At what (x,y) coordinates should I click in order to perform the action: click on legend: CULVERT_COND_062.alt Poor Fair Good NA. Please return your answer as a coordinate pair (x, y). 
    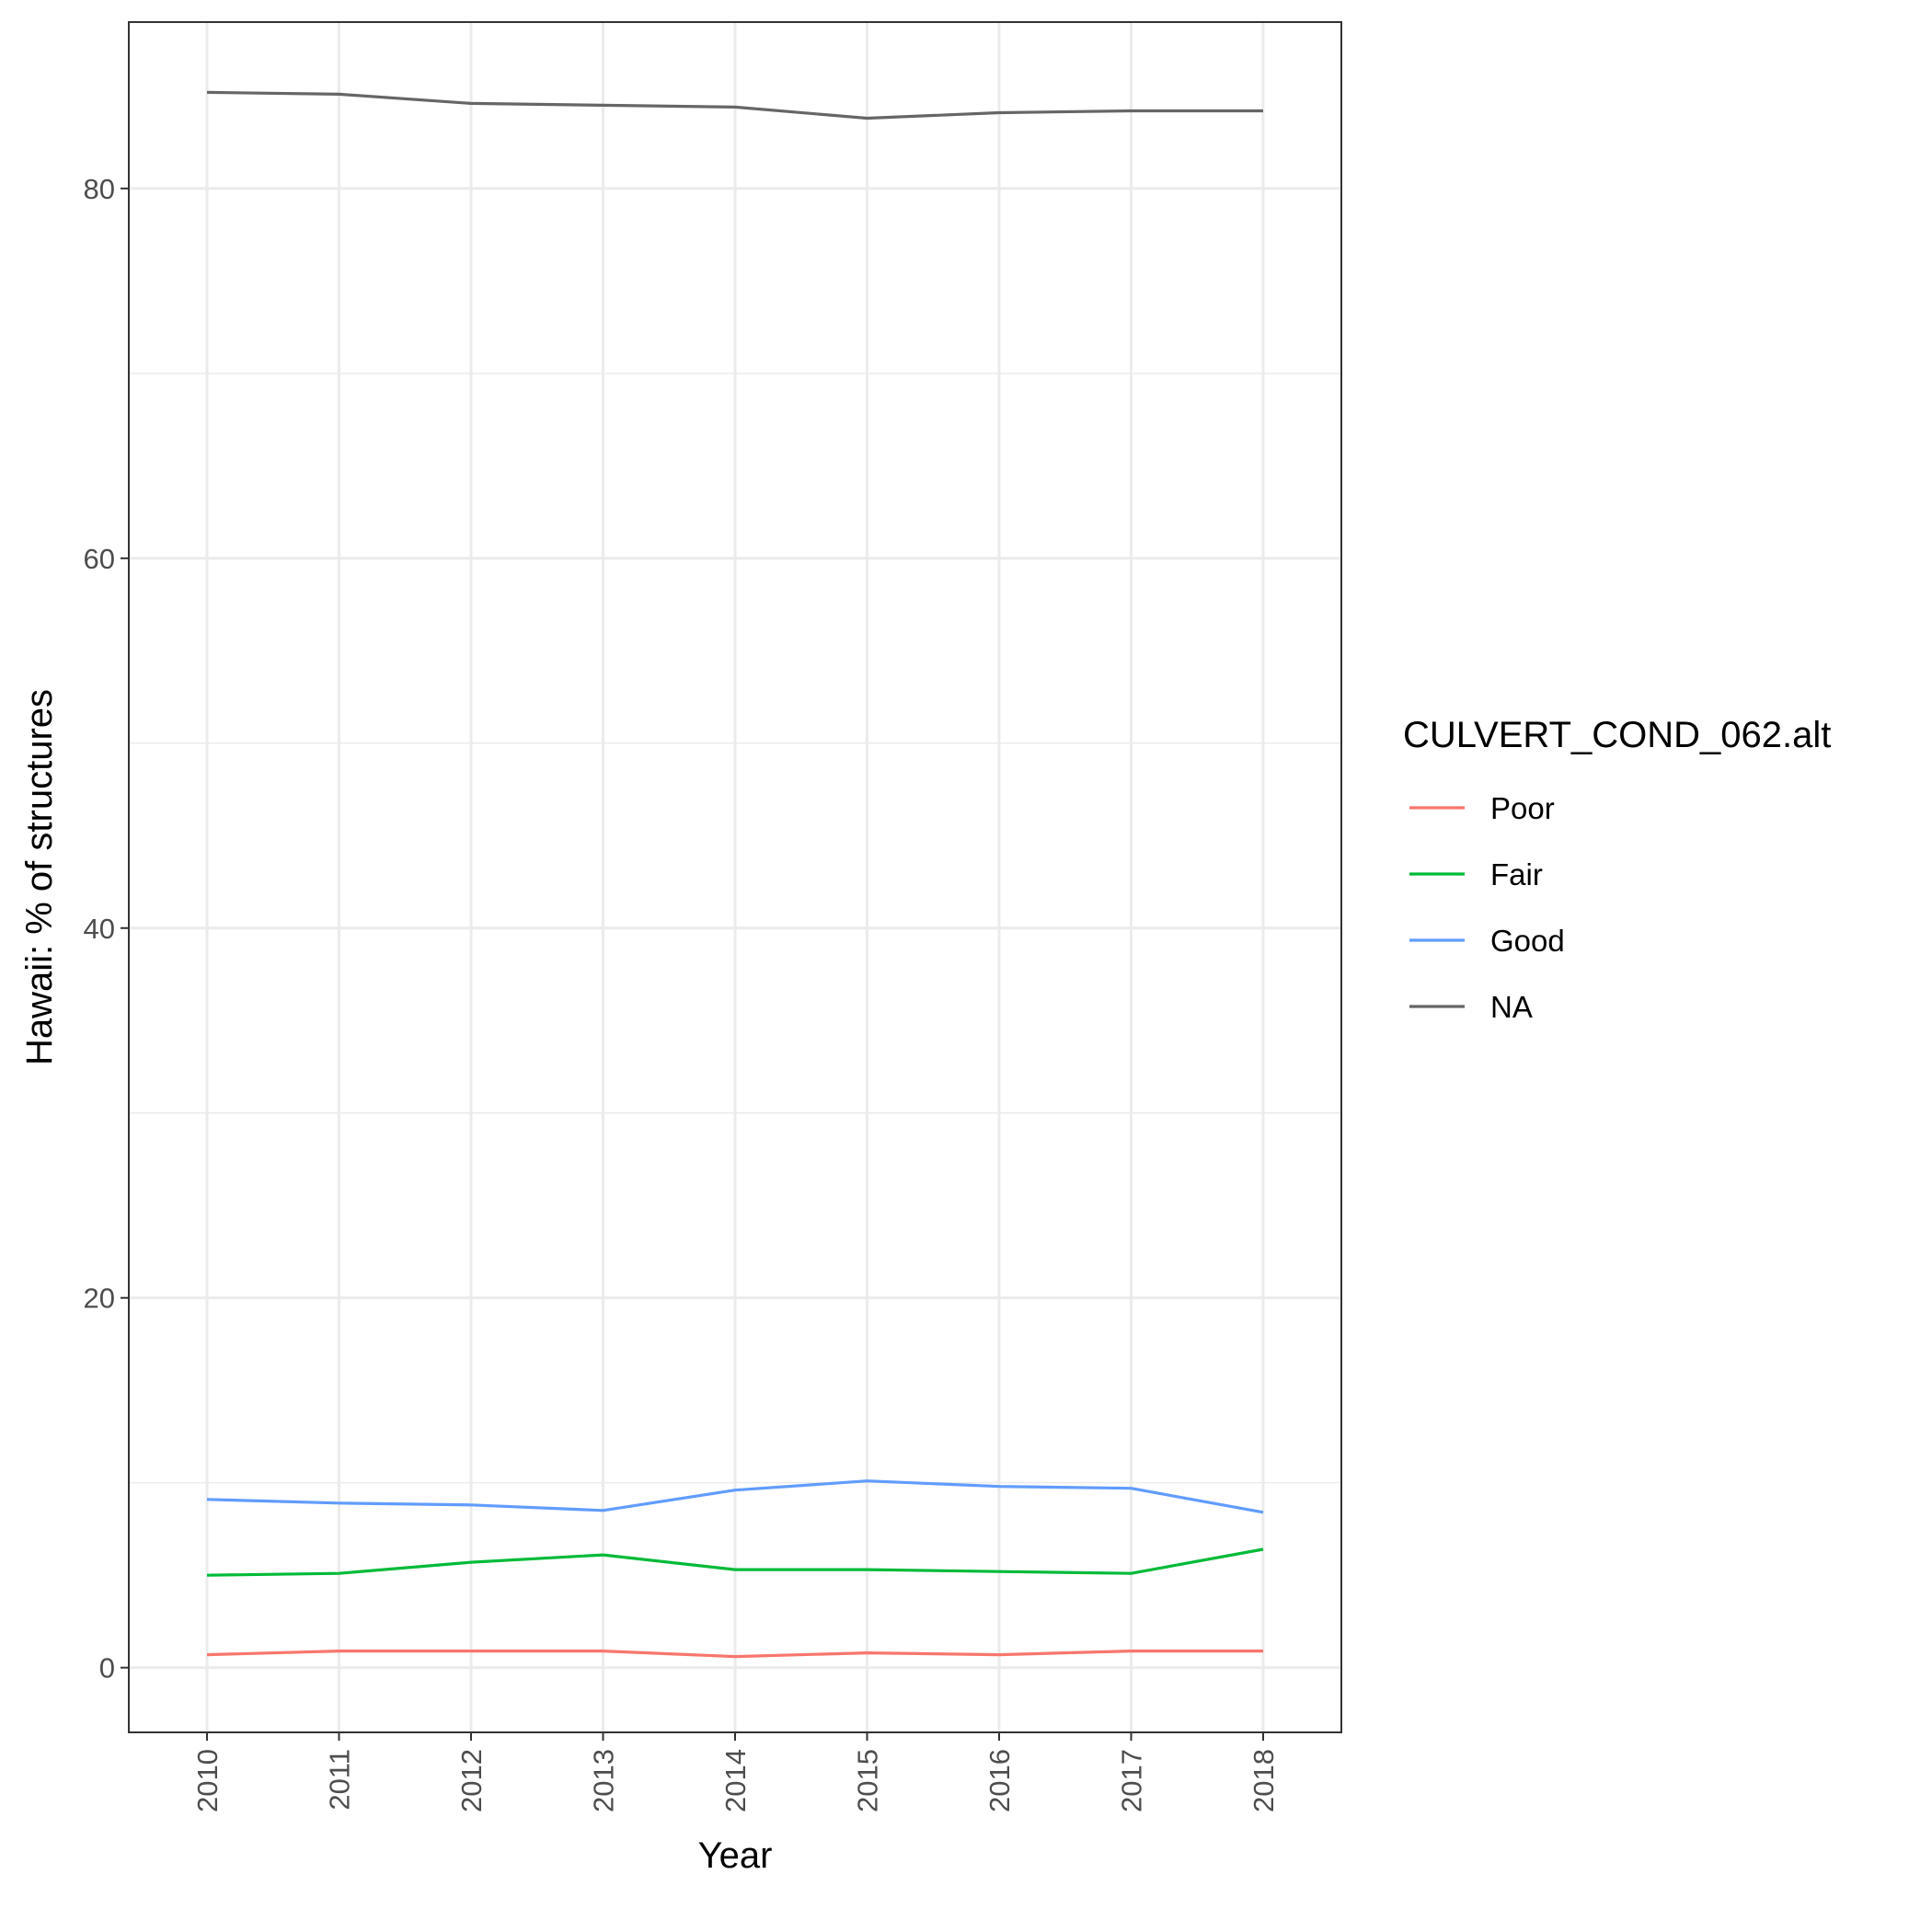
    Looking at the image, I should click on (1617, 869).